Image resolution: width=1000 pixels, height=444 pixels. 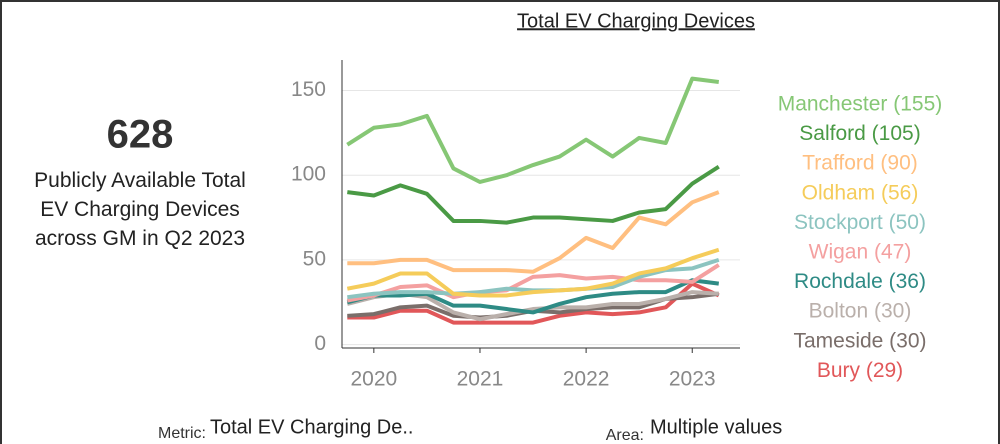 I want to click on filter-value: Multiple values, so click(x=716, y=427).